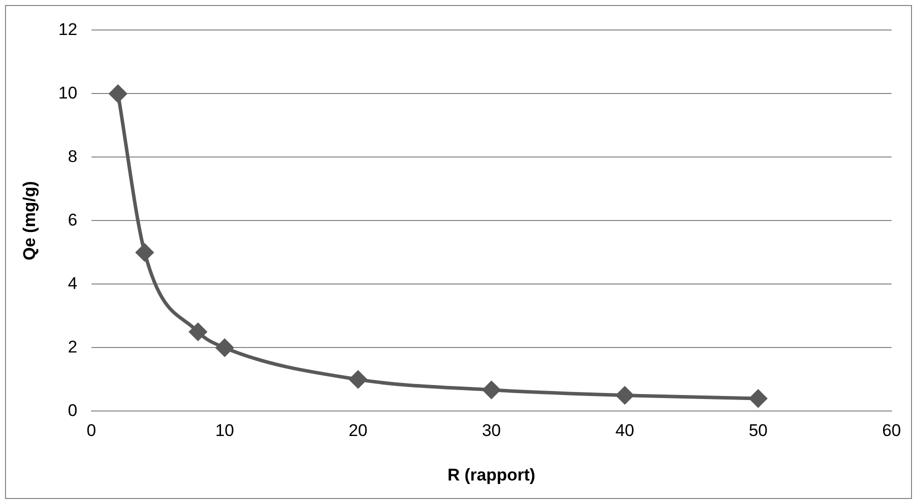 This screenshot has height=504, width=917. I want to click on x-tick-label: 50, so click(758, 430).